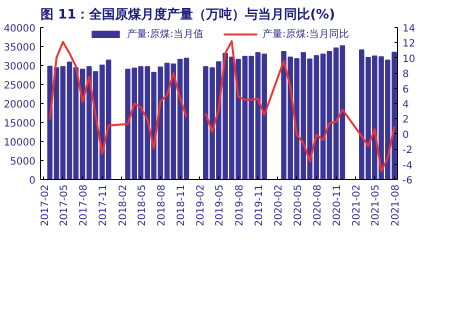  I want to click on y2-tick-label: -4, so click(407, 166).